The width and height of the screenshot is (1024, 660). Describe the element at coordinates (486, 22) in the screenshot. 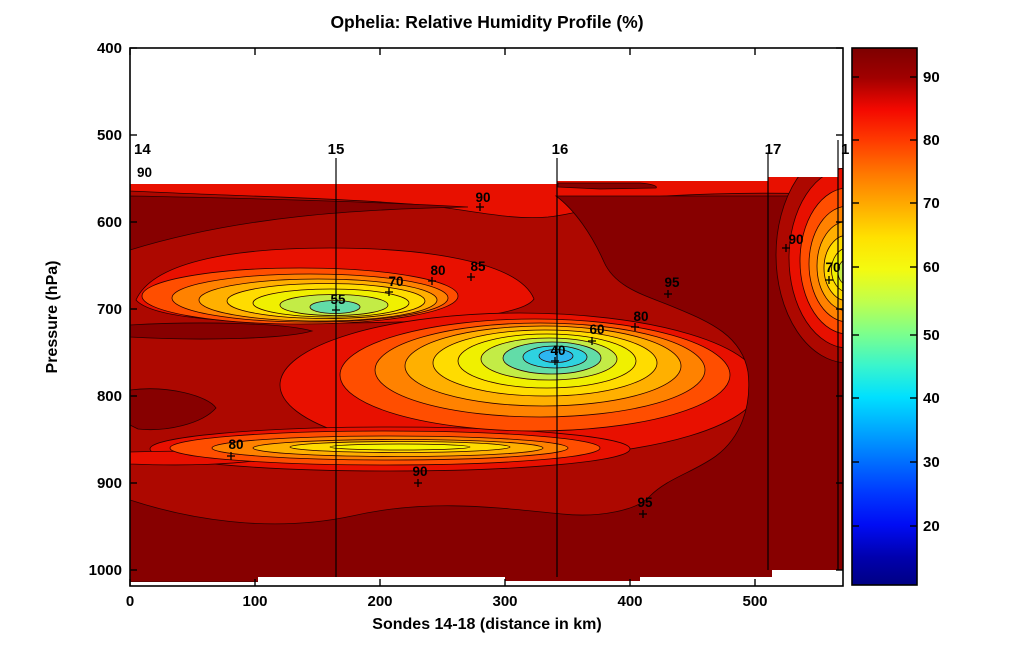

I see `chart-title: Ophelia: Relative Humidity Profile (%)` at that location.